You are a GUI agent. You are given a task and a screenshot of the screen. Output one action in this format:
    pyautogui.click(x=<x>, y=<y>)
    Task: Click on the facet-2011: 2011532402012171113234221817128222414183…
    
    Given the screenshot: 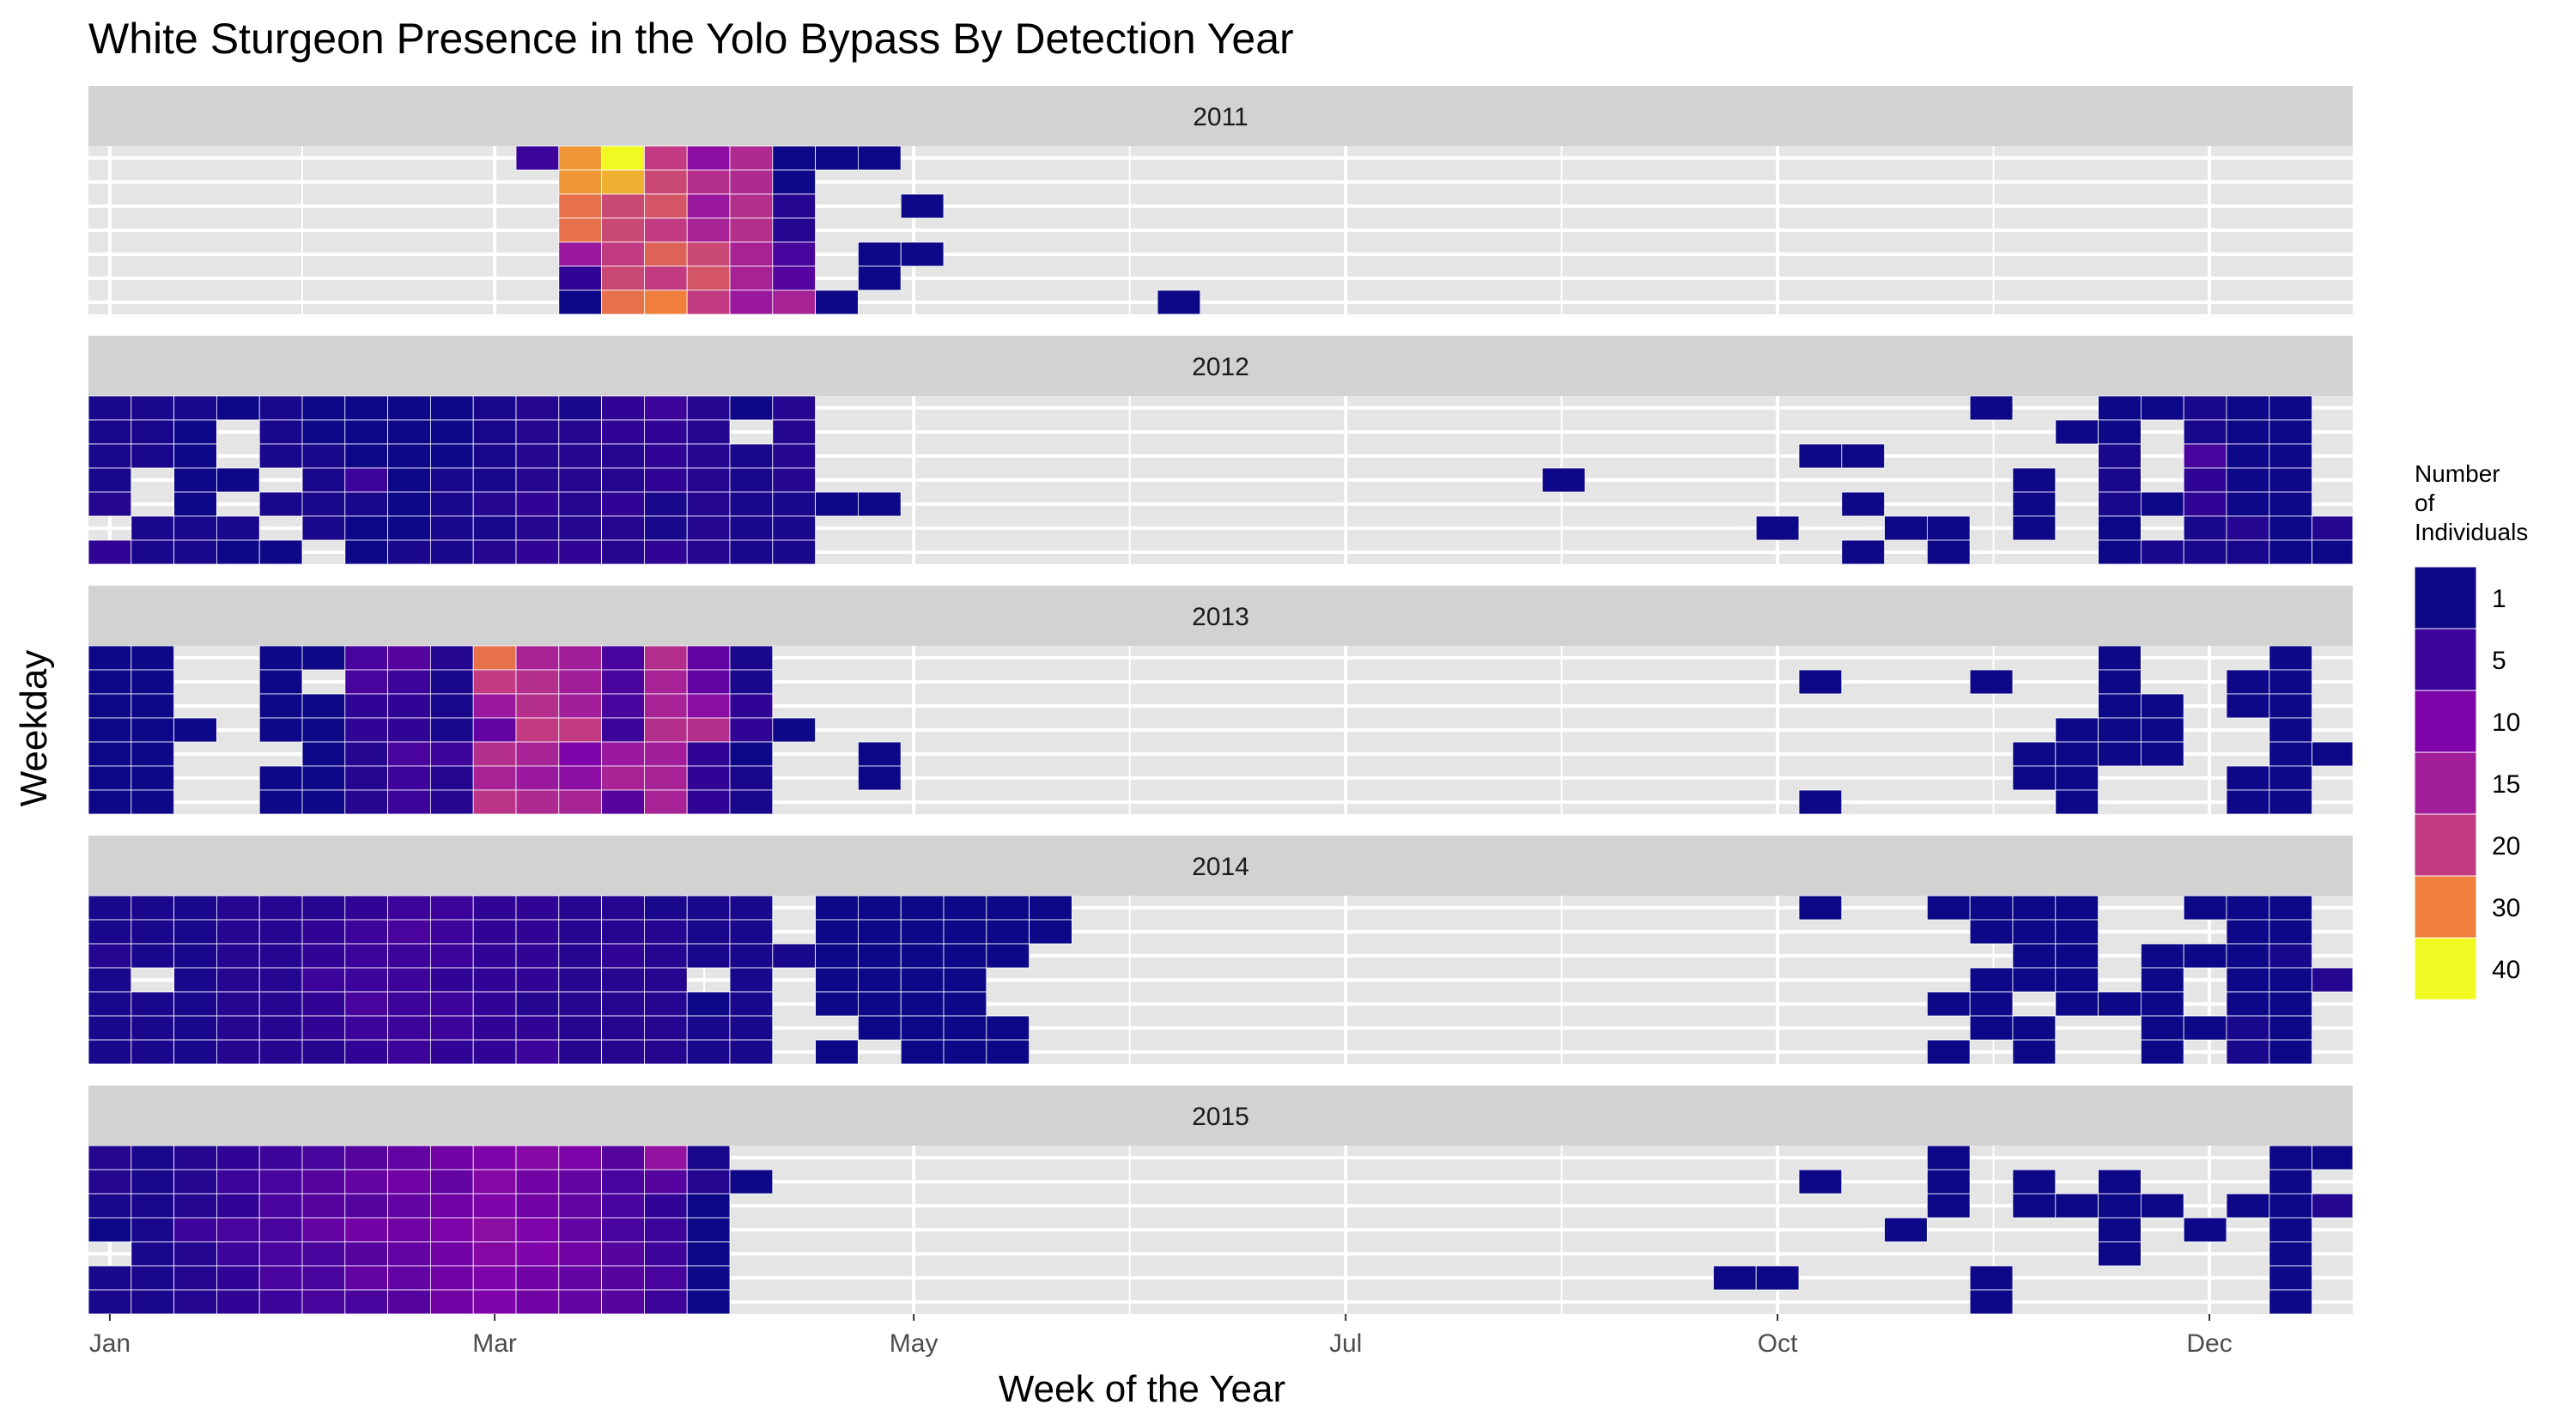 What is the action you would take?
    pyautogui.click(x=1221, y=200)
    